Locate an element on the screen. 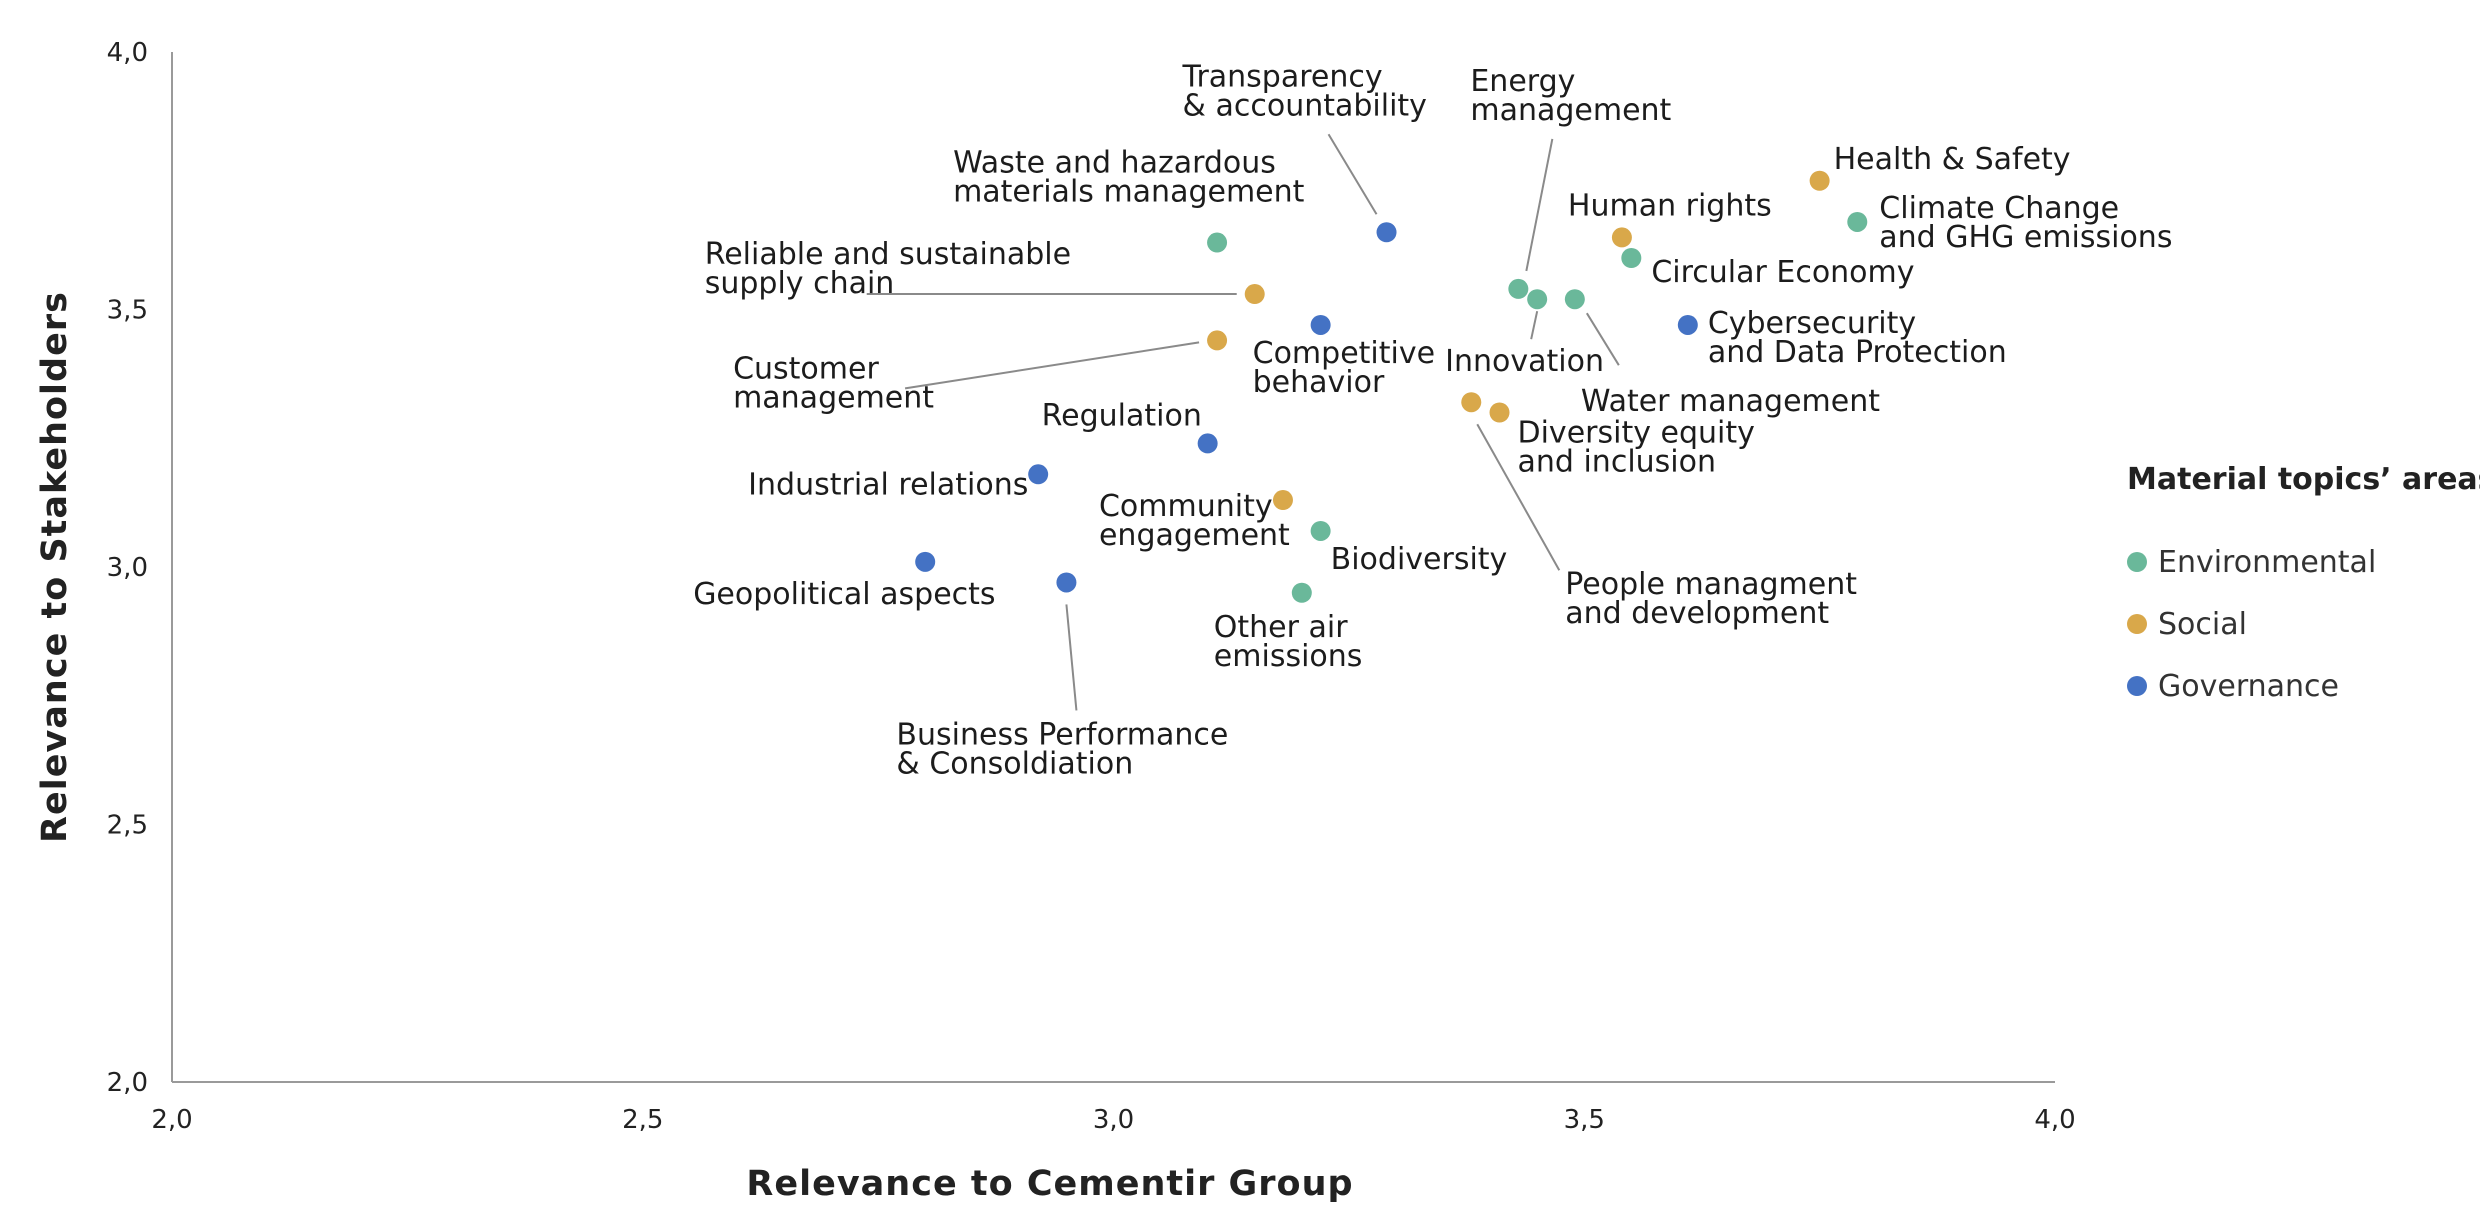 This screenshot has height=1230, width=2480. label-line: Geopolitical aspects is located at coordinates (844, 594).